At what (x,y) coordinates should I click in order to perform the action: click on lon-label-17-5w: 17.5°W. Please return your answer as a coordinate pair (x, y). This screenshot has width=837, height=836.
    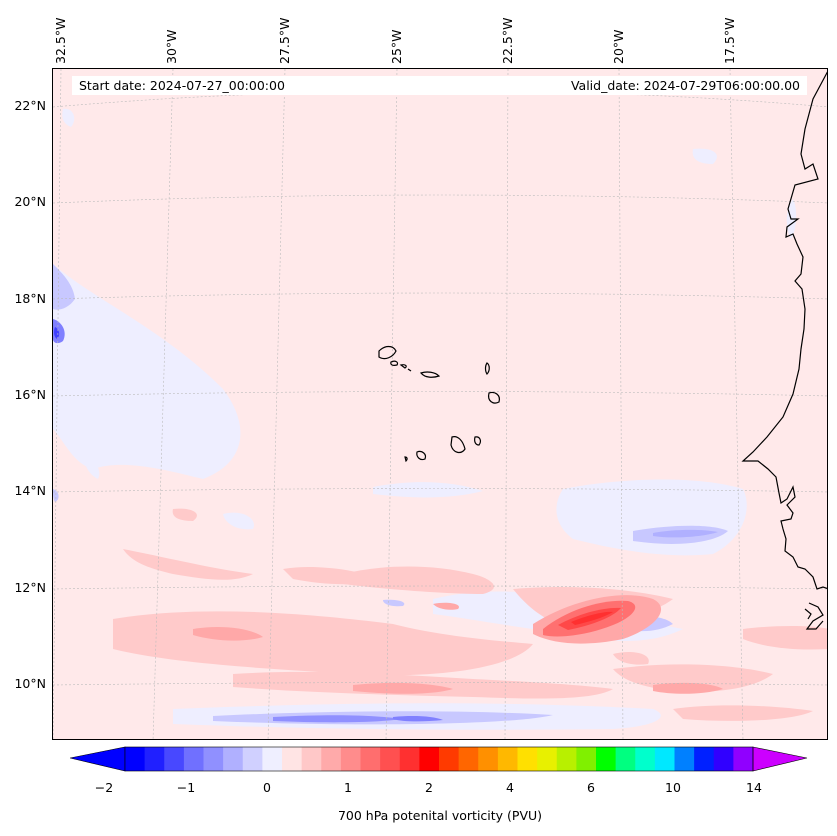
    Looking at the image, I should click on (729, 40).